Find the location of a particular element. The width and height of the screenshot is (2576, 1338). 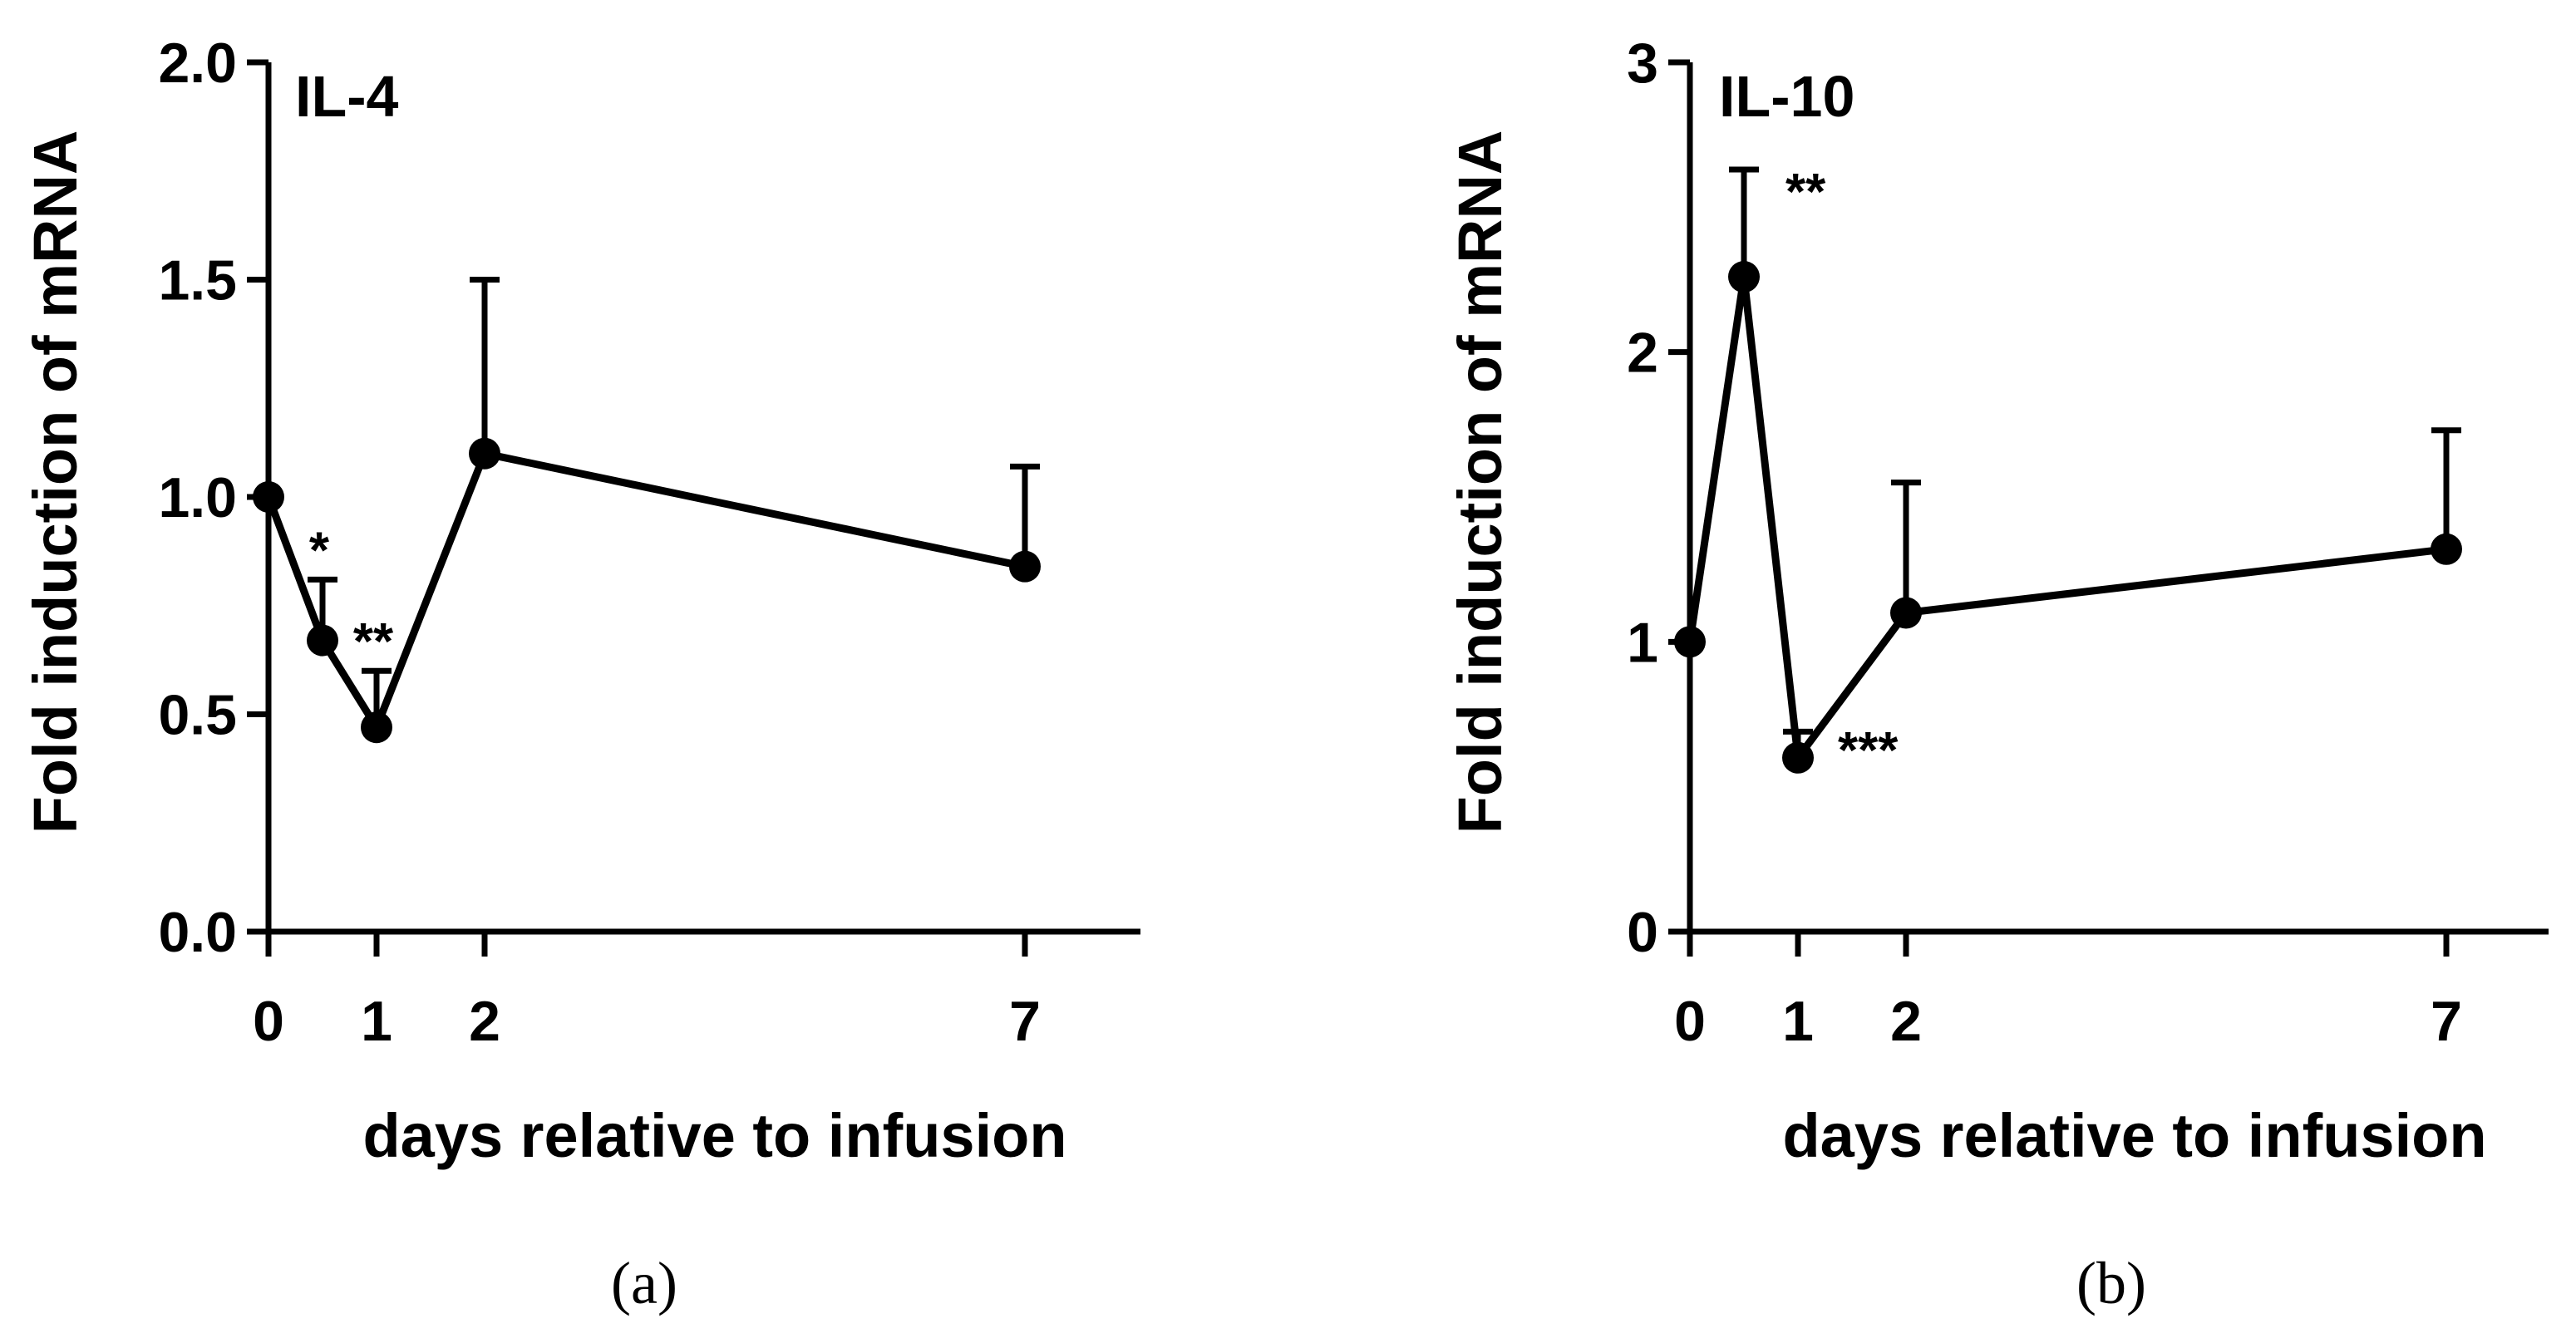

panel-b-title: IL-10 is located at coordinates (1786, 96).